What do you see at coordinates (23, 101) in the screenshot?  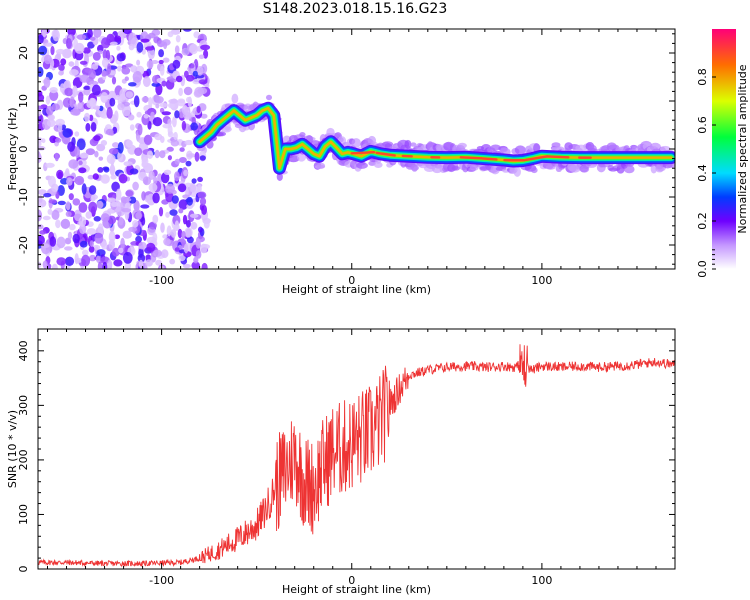 I see `y-tick-label: 10` at bounding box center [23, 101].